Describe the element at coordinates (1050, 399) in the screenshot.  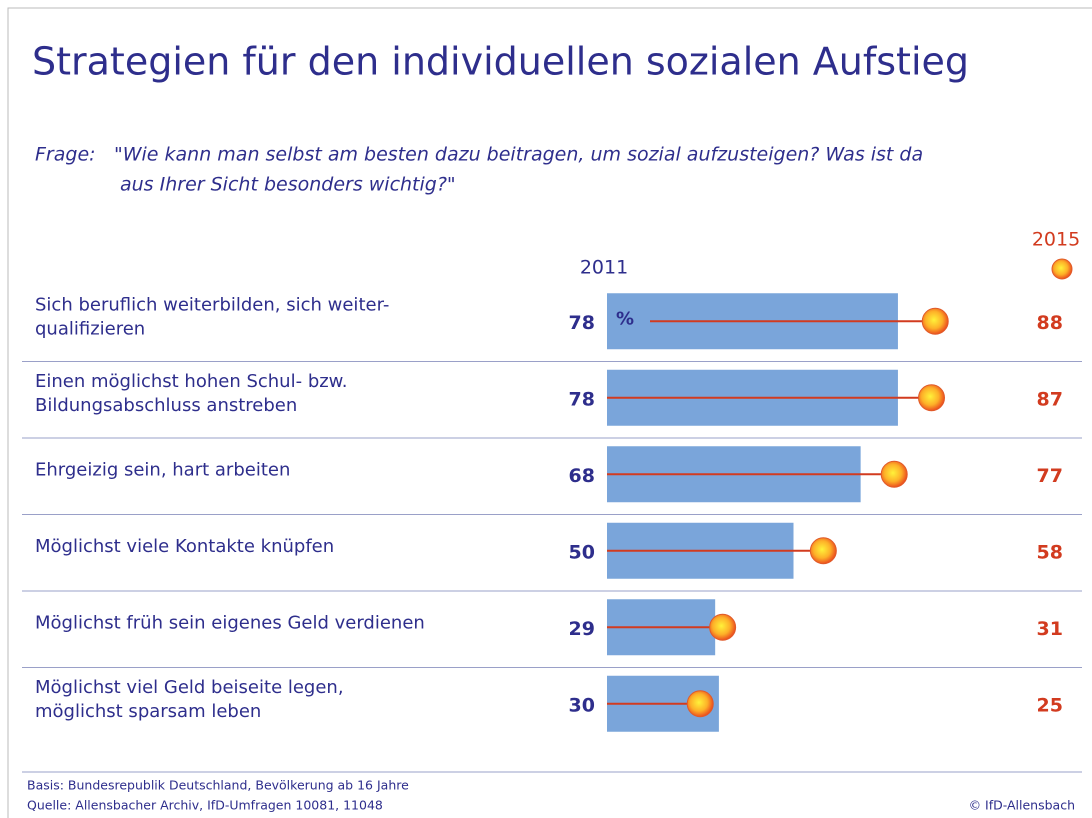
I see `value-label: 87` at that location.